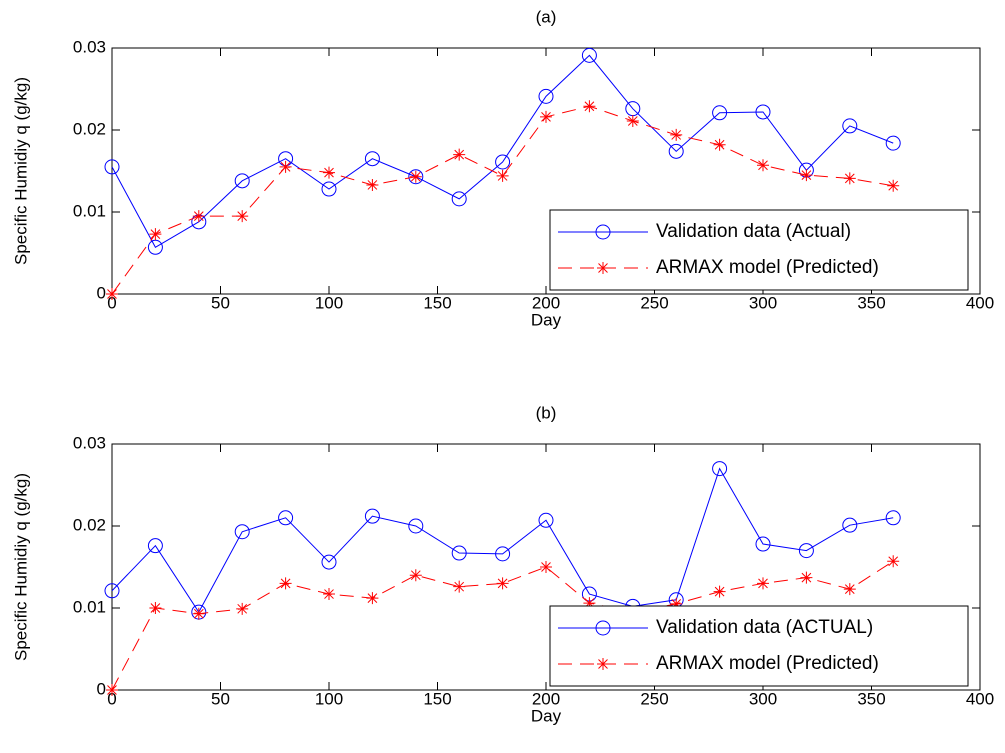  What do you see at coordinates (753, 231) in the screenshot?
I see `legend-label: Validation data (Actual)` at bounding box center [753, 231].